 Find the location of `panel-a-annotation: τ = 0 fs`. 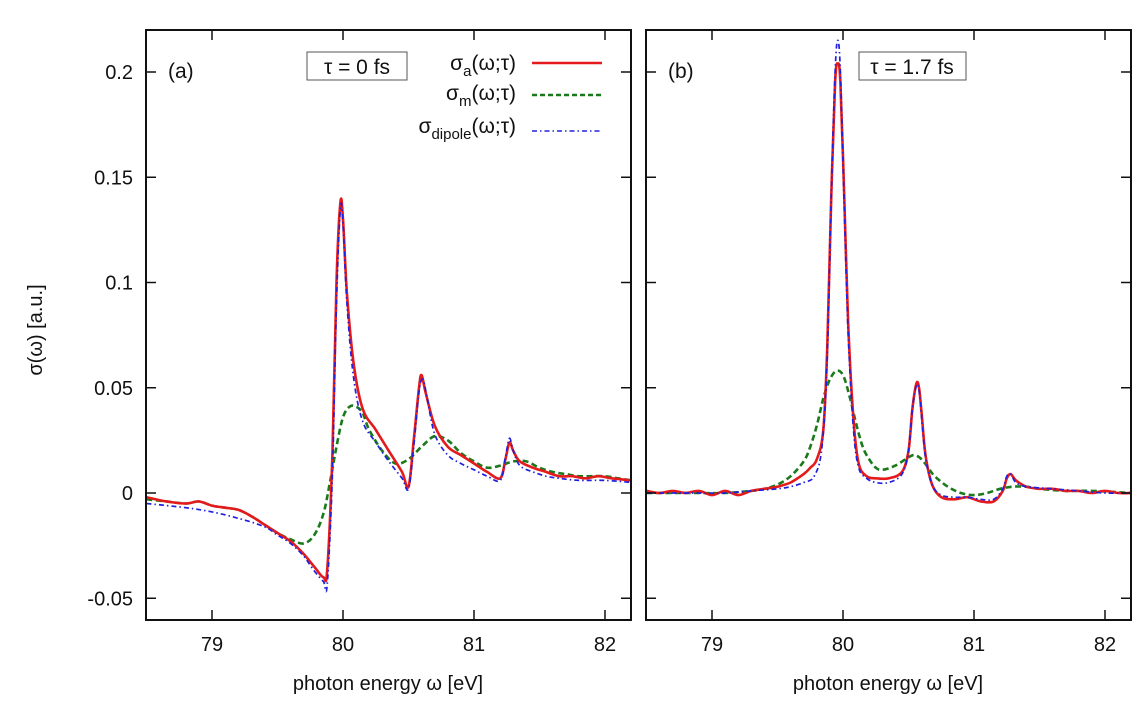

panel-a-annotation: τ = 0 fs is located at coordinates (357, 66).